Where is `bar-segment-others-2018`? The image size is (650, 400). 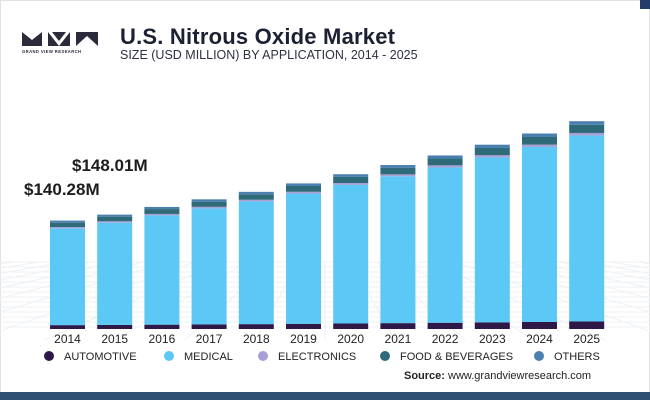
bar-segment-others-2018 is located at coordinates (256, 193).